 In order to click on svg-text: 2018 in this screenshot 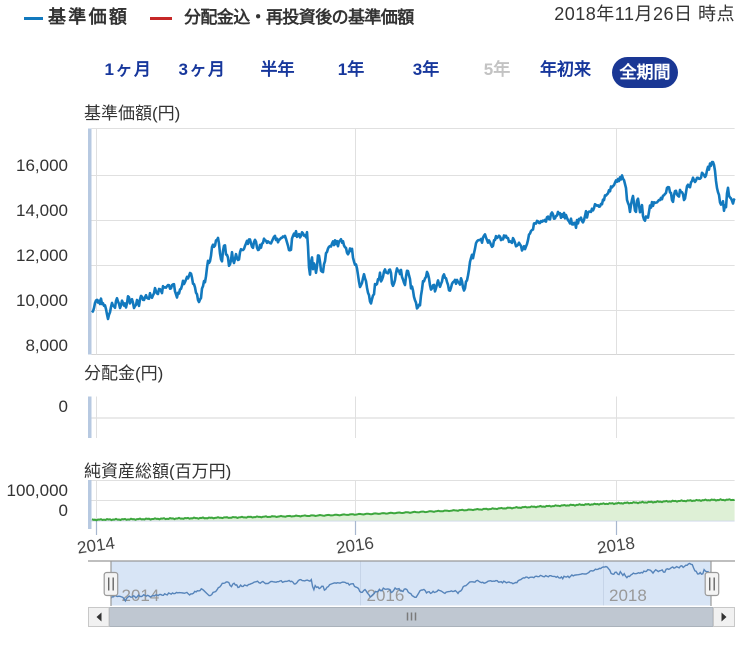, I will do `click(628, 595)`.